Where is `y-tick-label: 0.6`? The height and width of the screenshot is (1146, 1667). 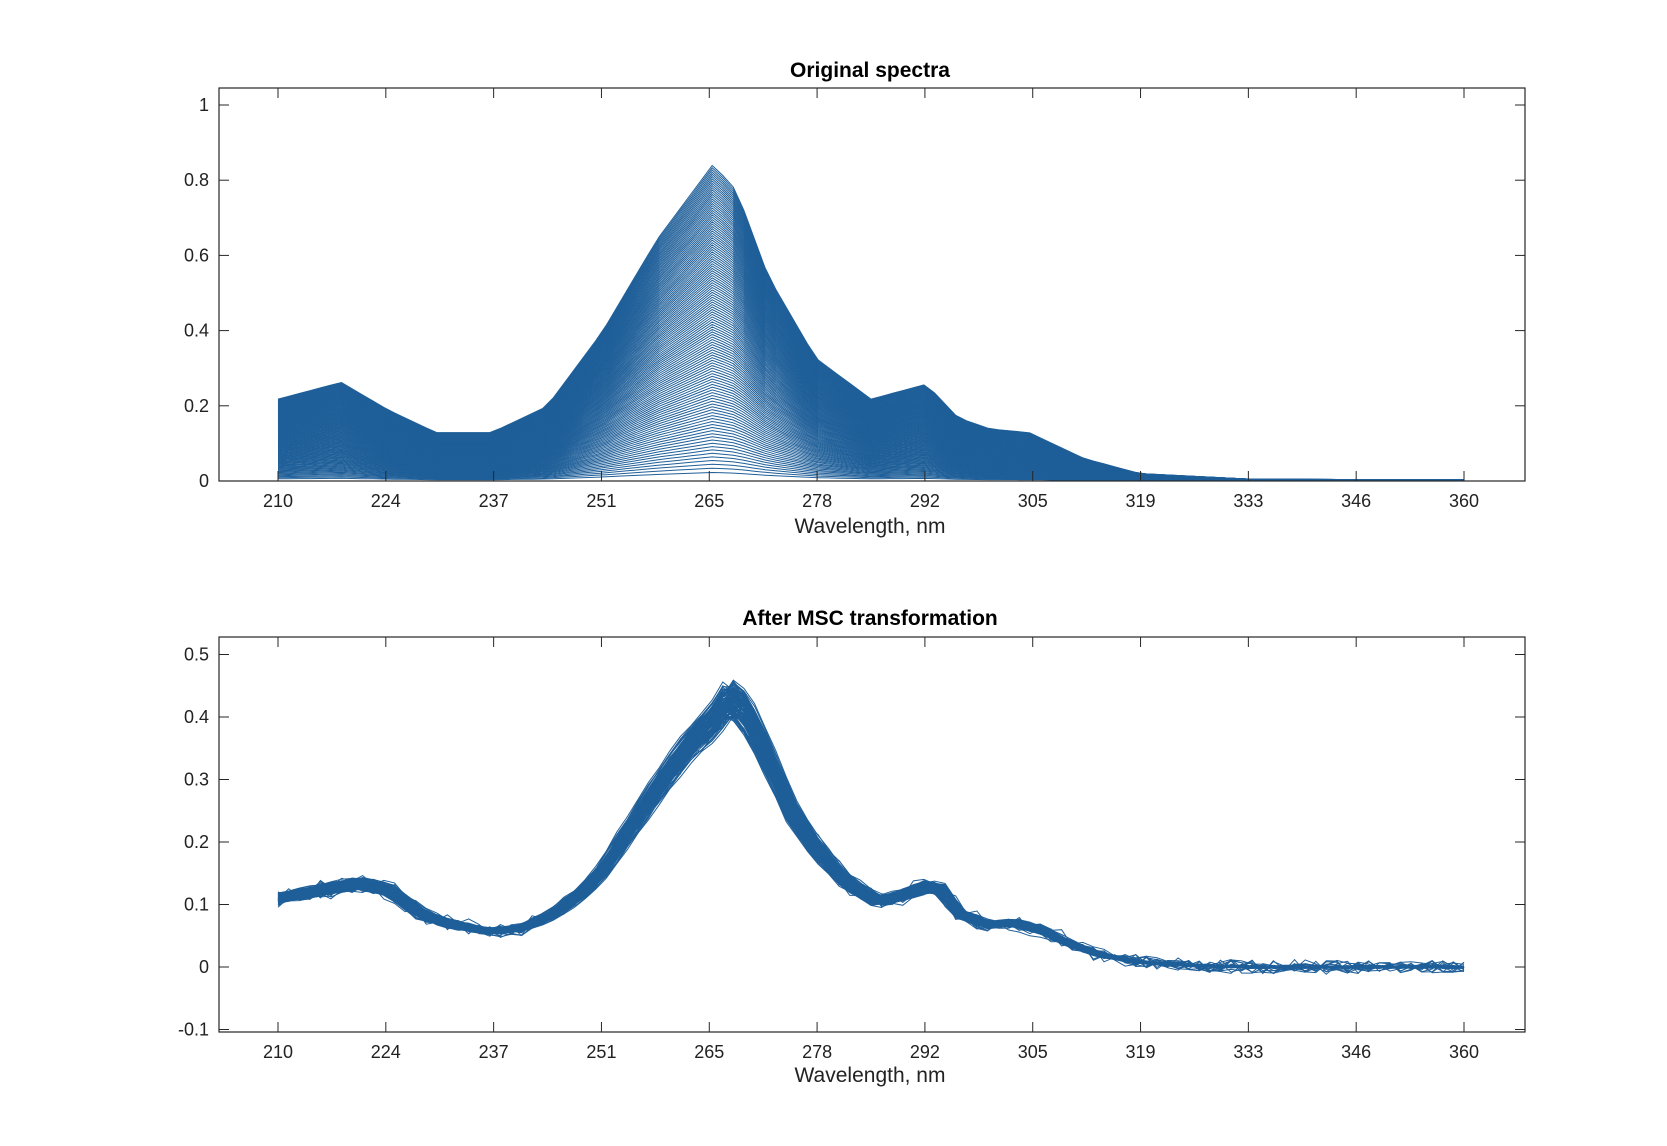
y-tick-label: 0.6 is located at coordinates (196, 255).